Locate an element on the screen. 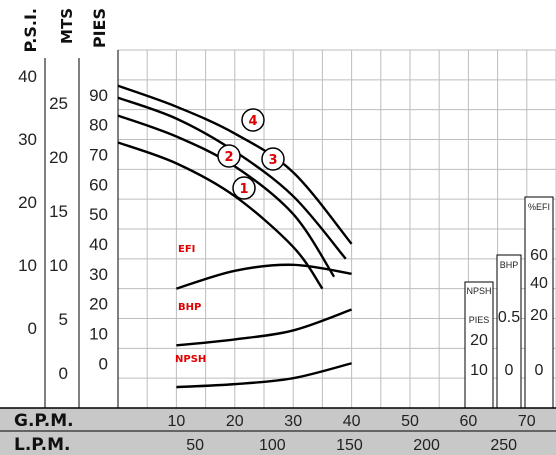  psi-tick-label: 10 is located at coordinates (27, 265).